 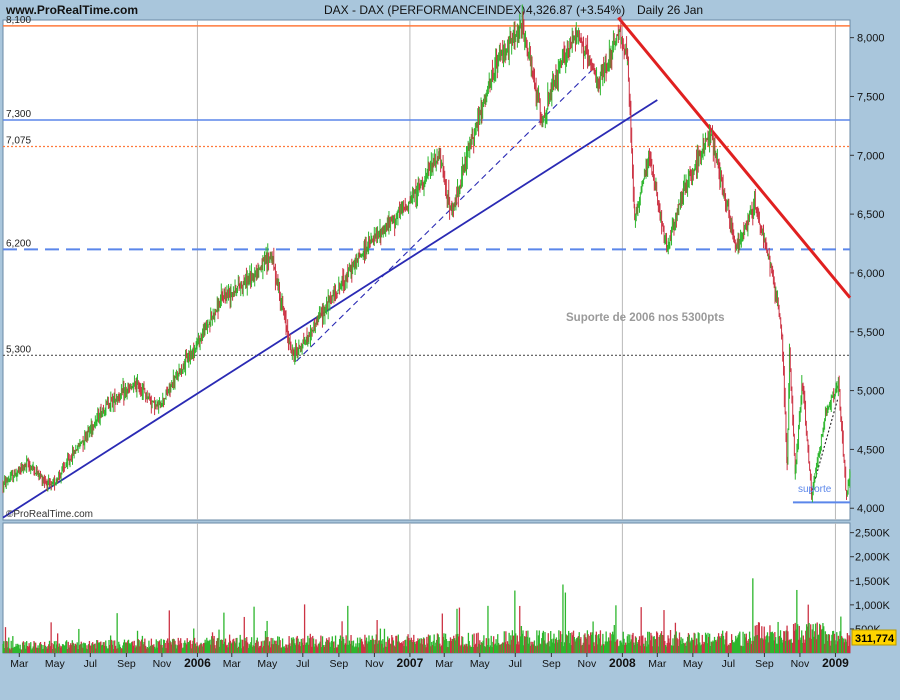 I want to click on x-axis-month-label: Jul, so click(x=515, y=664).